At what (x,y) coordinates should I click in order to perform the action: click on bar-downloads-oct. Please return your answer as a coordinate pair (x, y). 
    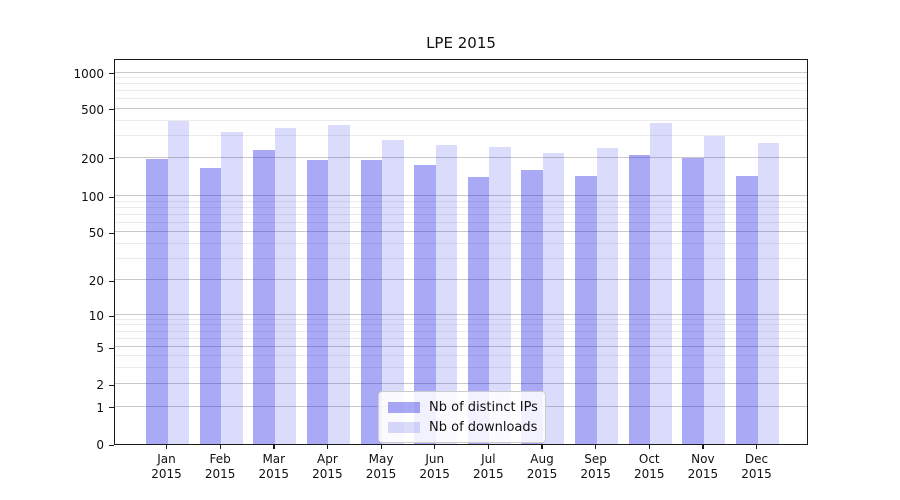
    Looking at the image, I should click on (661, 283).